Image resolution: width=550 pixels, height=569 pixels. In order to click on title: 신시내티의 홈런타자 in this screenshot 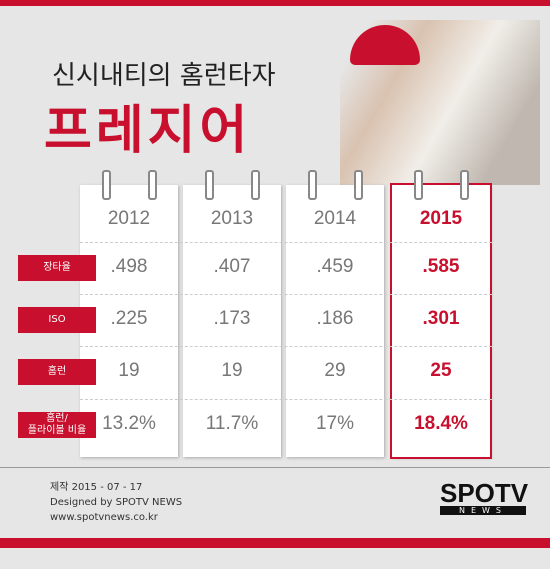, I will do `click(164, 76)`.